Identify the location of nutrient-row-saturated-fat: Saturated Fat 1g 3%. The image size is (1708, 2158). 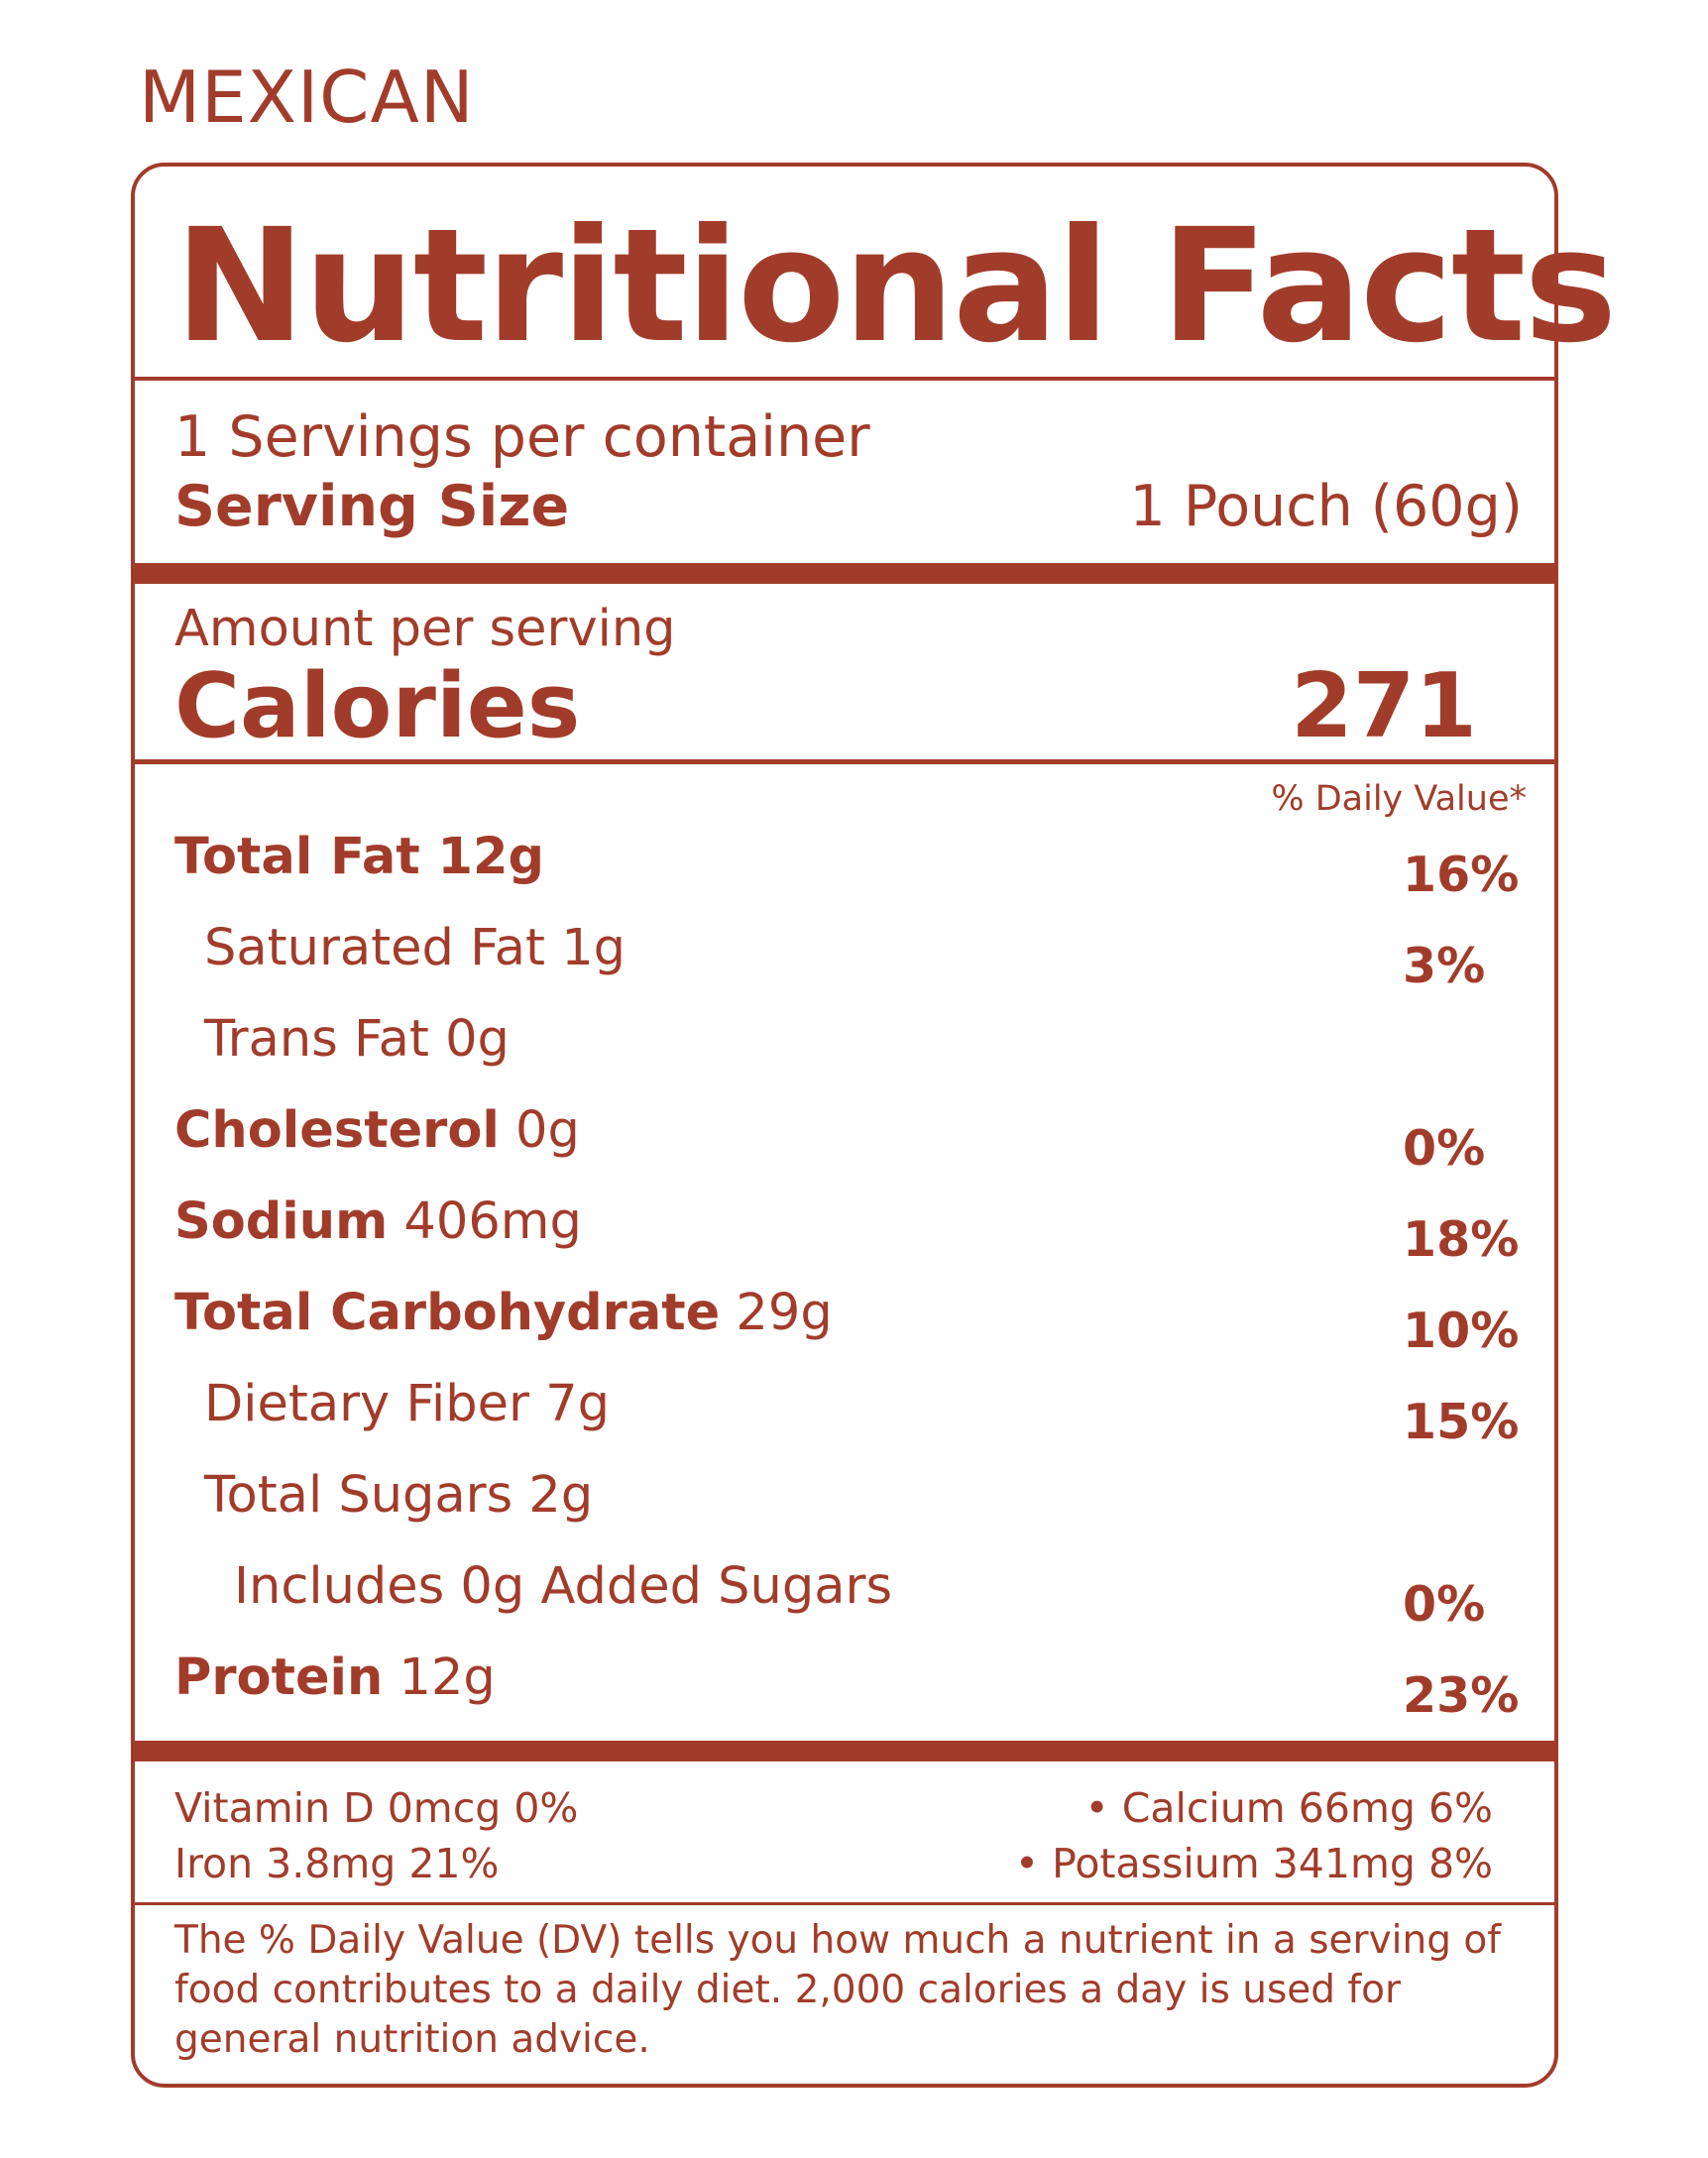
(844, 955).